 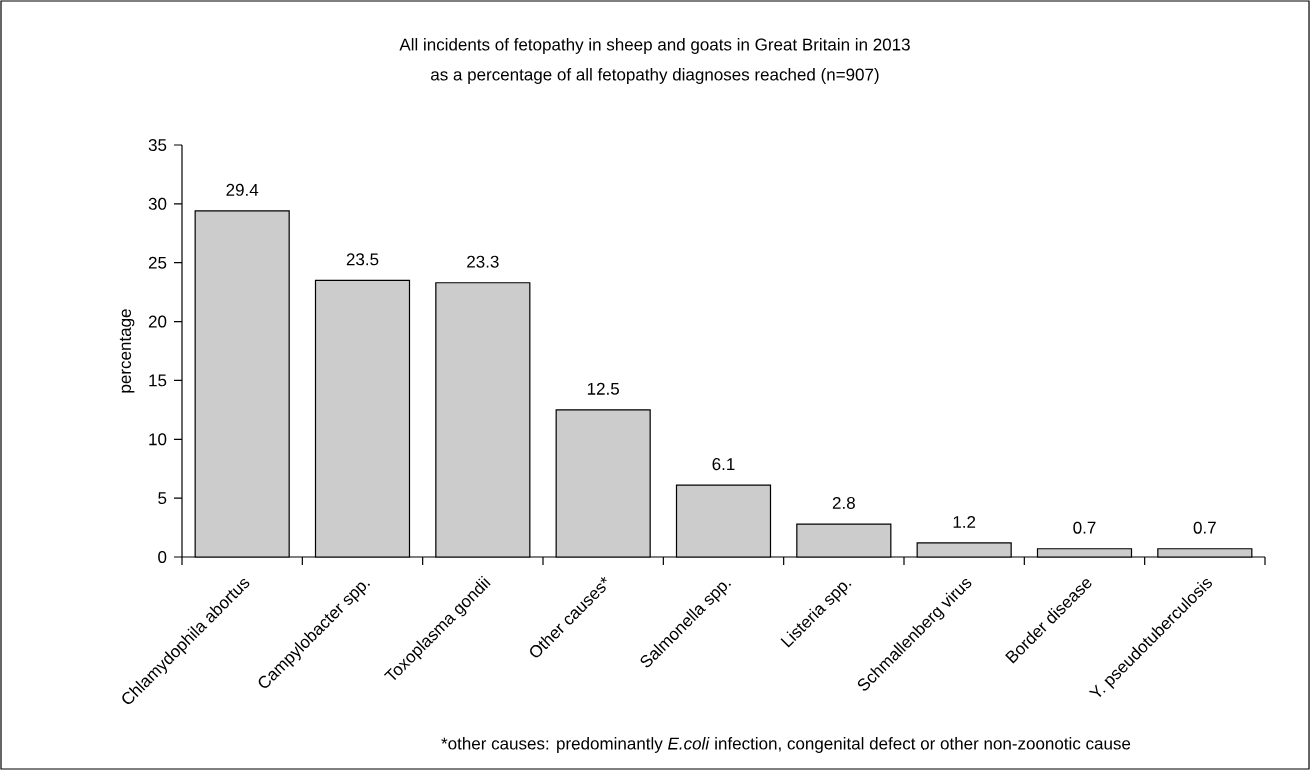 What do you see at coordinates (157, 321) in the screenshot?
I see `y-tick-label: 20` at bounding box center [157, 321].